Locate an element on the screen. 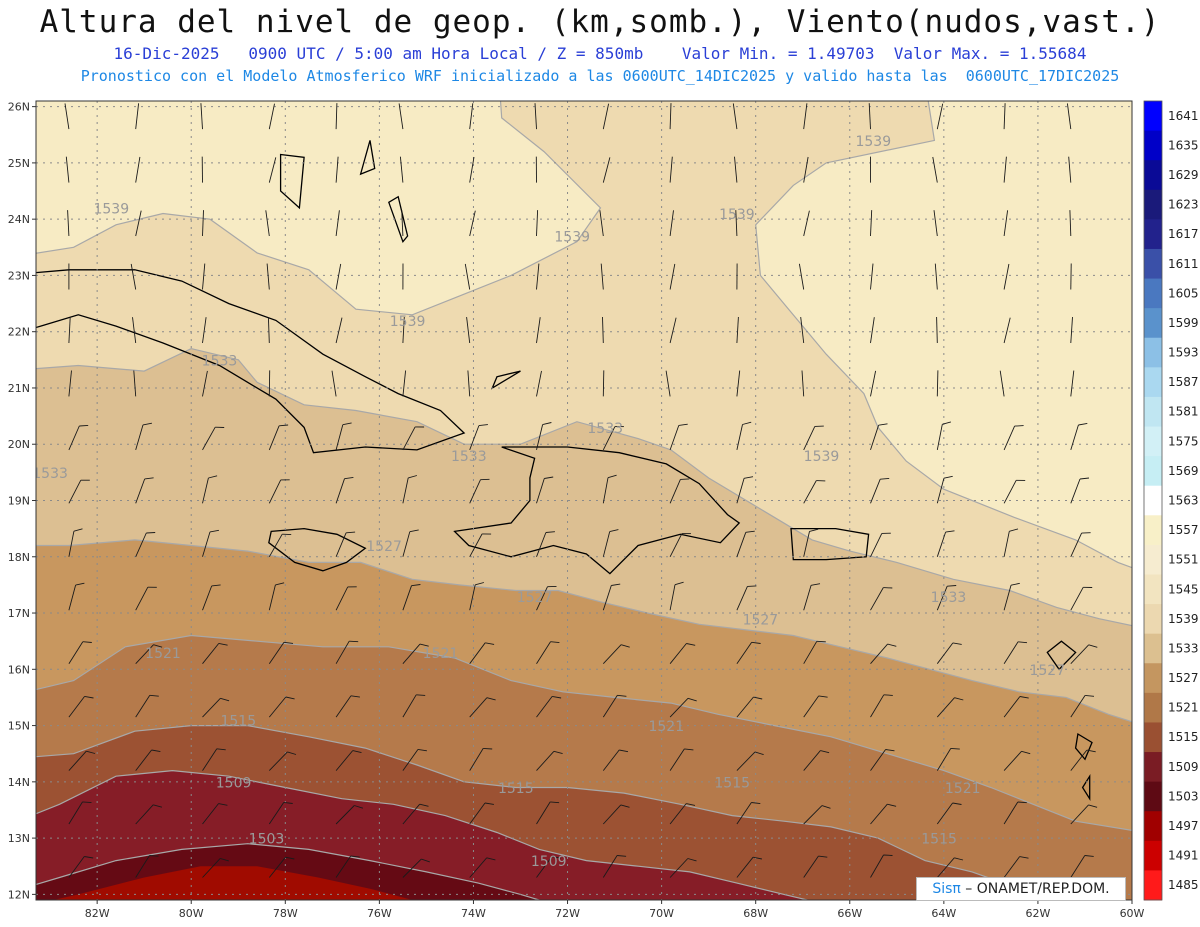 The width and height of the screenshot is (1200, 927). colorbar-label: 1497 is located at coordinates (1183, 826).